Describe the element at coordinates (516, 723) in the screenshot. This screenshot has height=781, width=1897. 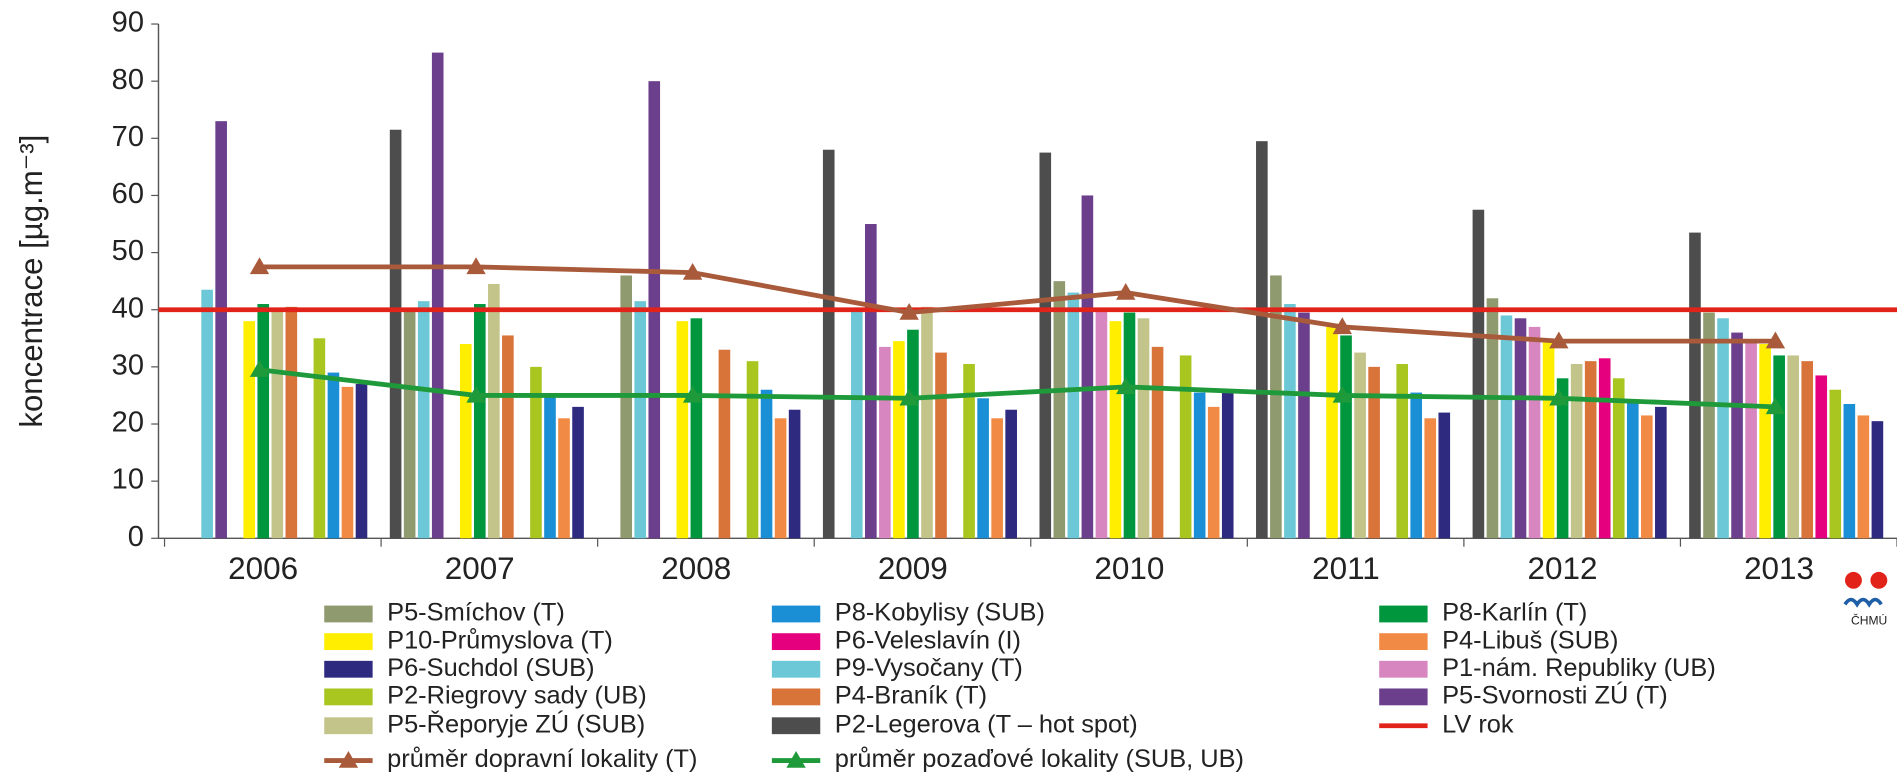
I see `legend-label: P5-Řeporyje ZÚ (SUB)` at that location.